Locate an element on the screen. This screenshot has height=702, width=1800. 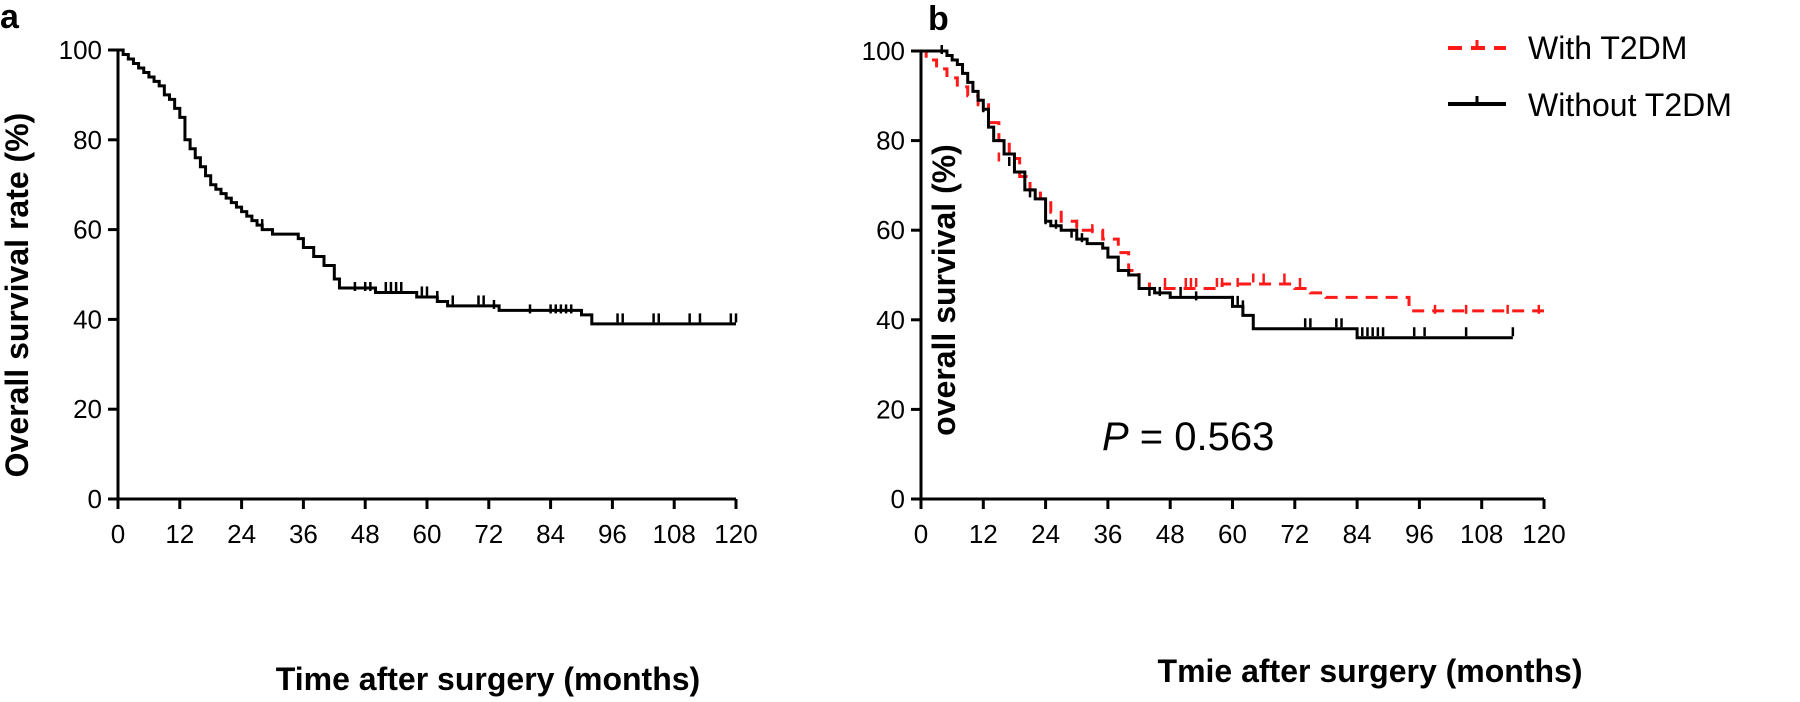
panel-b-y-tick-label: 60 is located at coordinates (890, 230).